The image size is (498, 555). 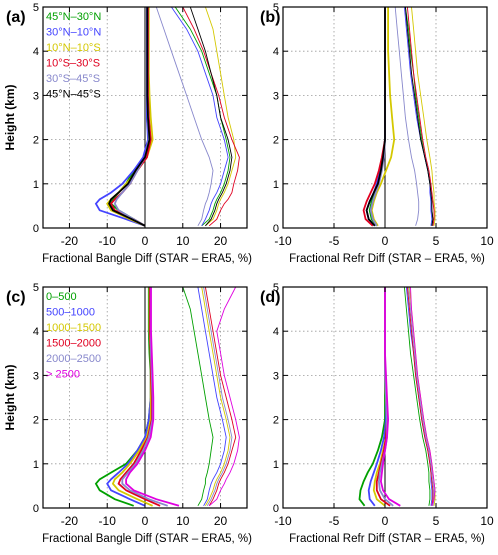 I want to click on legend-entry-6: 45°N–45°S, so click(x=73, y=95).